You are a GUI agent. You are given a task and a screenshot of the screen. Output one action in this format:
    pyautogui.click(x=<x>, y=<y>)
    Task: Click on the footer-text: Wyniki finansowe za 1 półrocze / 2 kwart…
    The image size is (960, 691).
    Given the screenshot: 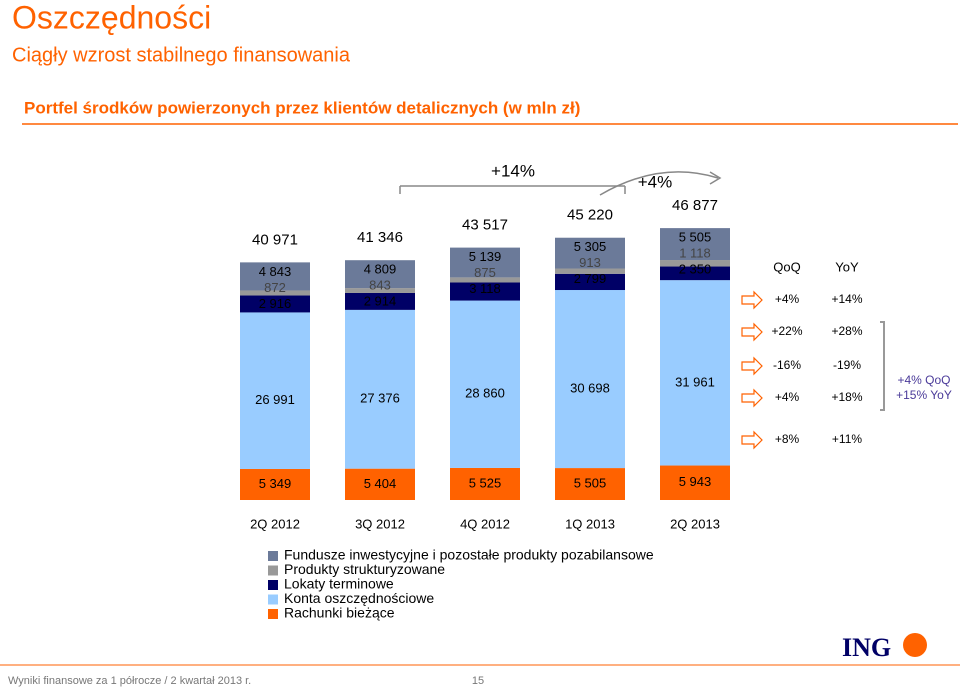 What is the action you would take?
    pyautogui.click(x=129, y=681)
    